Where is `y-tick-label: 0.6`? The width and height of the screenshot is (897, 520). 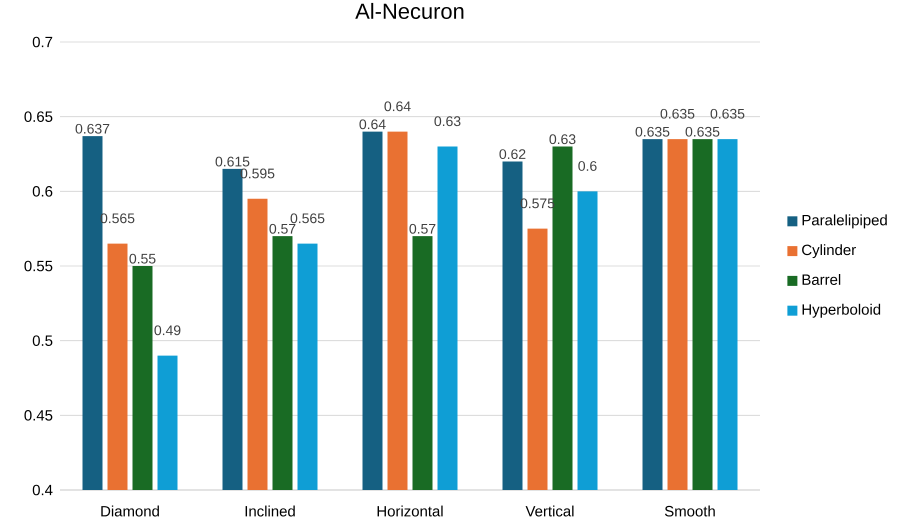 y-tick-label: 0.6 is located at coordinates (42, 191).